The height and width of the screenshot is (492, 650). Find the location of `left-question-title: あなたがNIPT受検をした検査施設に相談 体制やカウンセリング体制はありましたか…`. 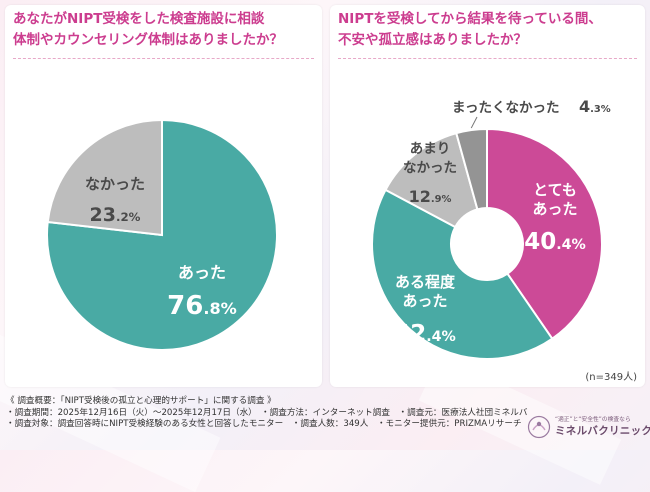

left-question-title: あなたがNIPT受検をした検査施設に相談 体制やカウンセリング体制はありましたか… is located at coordinates (165, 30).